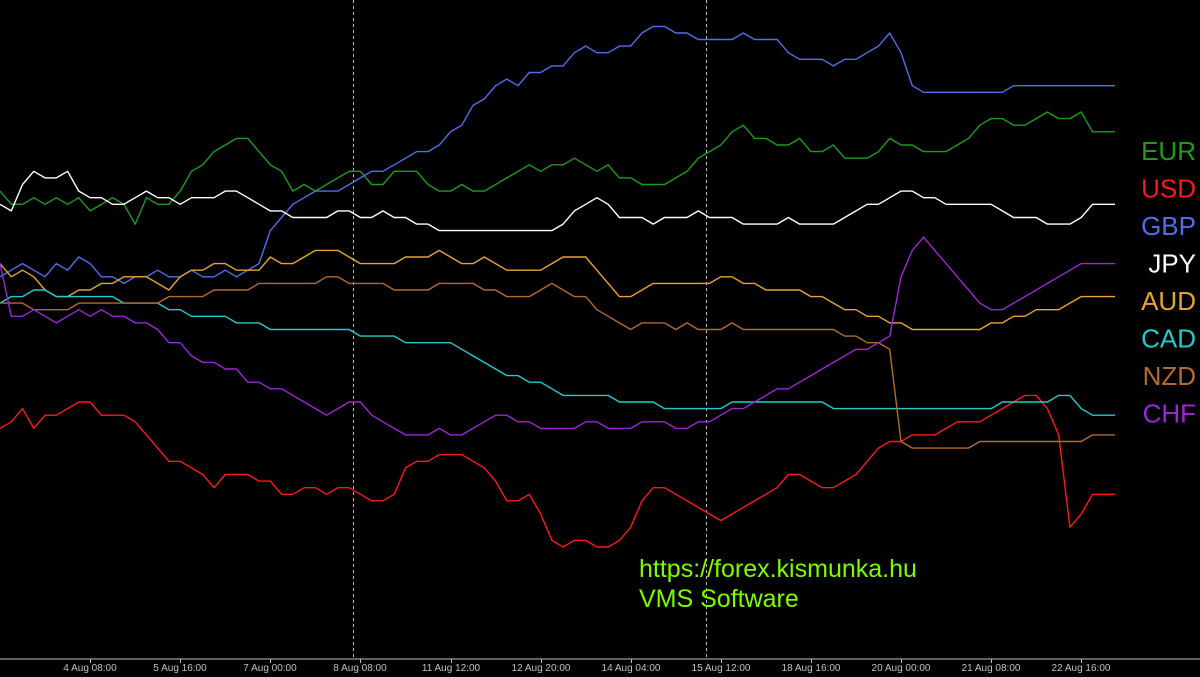 This screenshot has height=677, width=1200. I want to click on x-tick-label: 14 Aug 04:00, so click(631, 668).